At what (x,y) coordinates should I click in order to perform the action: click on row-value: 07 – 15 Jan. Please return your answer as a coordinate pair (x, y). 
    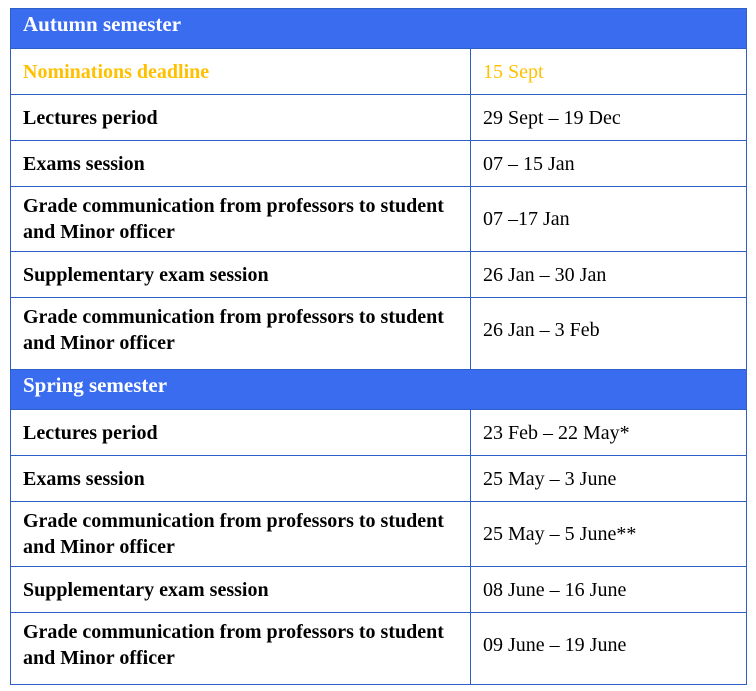
    Looking at the image, I should click on (608, 163).